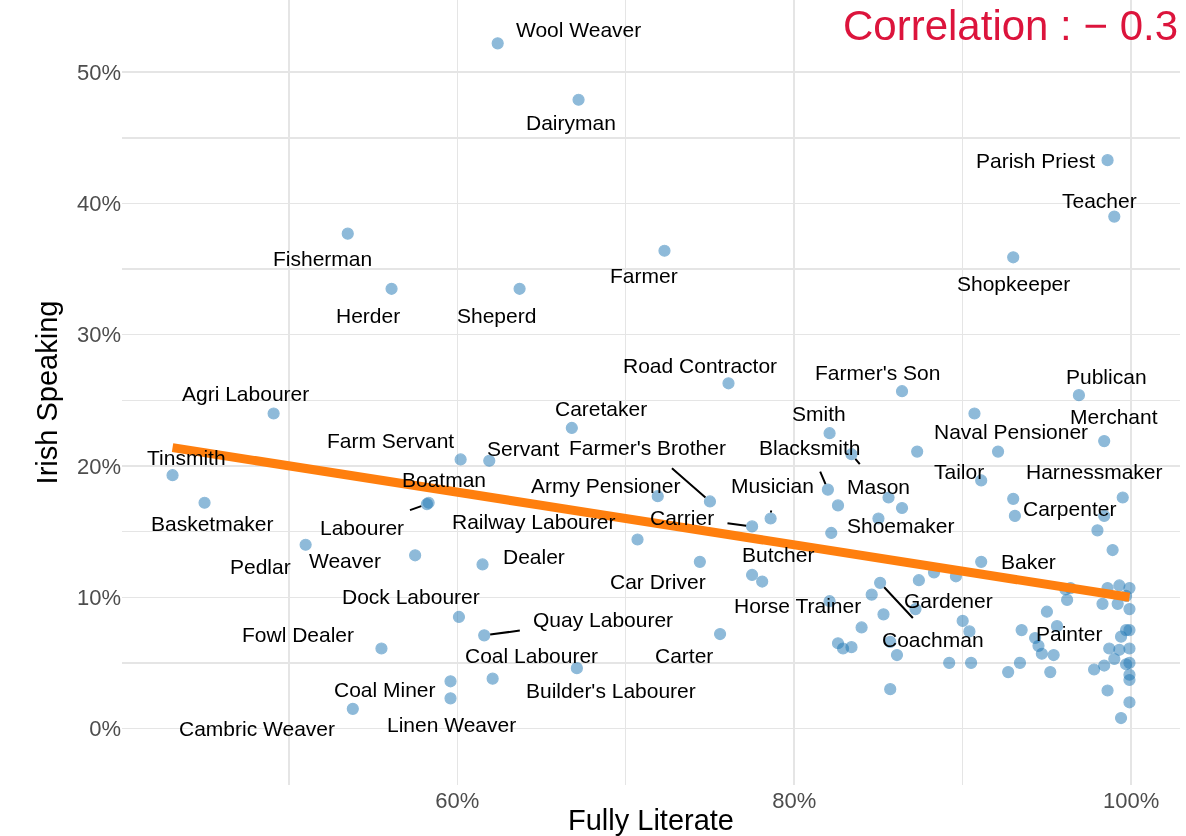  I want to click on data-label: Mason, so click(879, 486).